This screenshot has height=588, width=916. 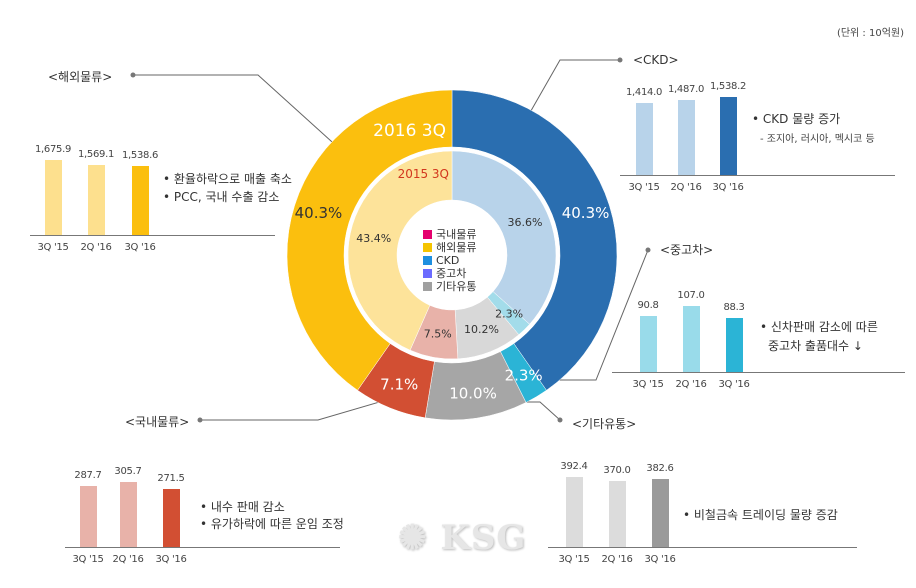 What do you see at coordinates (660, 468) in the screenshot?
I see `bar-value-label: 382.6` at bounding box center [660, 468].